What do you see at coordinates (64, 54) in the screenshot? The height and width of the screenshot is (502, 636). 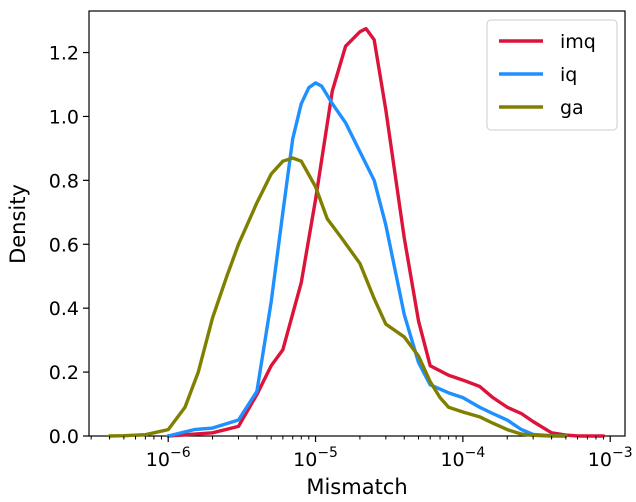 I see `y-tick-label: 1.2` at bounding box center [64, 54].